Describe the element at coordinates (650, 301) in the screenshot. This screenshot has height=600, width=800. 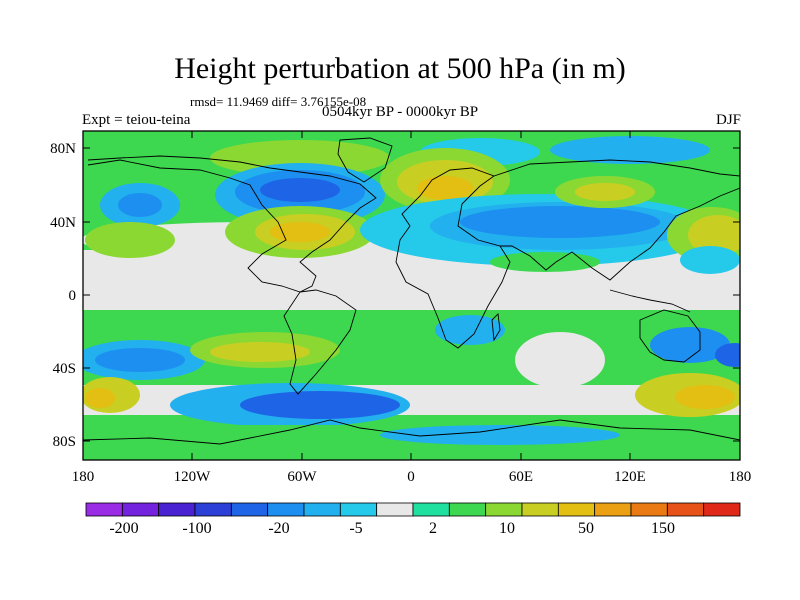
I see `maritime-continent-coast` at that location.